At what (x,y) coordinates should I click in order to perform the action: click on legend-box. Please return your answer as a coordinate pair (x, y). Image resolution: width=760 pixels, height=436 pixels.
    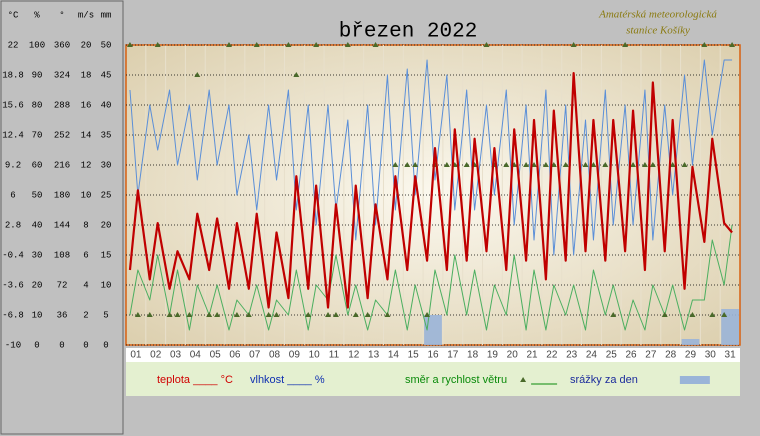
    Looking at the image, I should click on (433, 379).